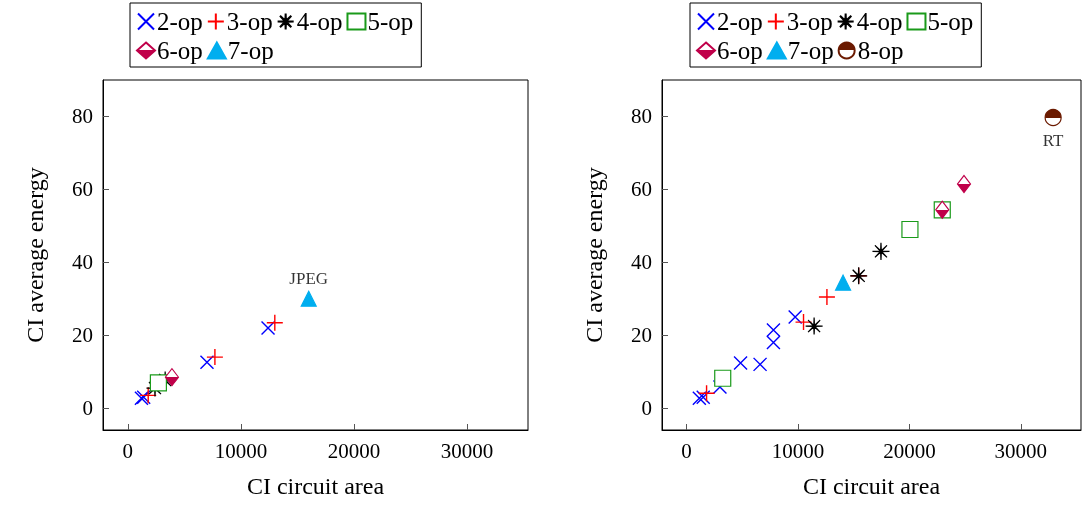 This screenshot has width=1084, height=510. What do you see at coordinates (309, 278) in the screenshot?
I see `annotation: JPEG` at bounding box center [309, 278].